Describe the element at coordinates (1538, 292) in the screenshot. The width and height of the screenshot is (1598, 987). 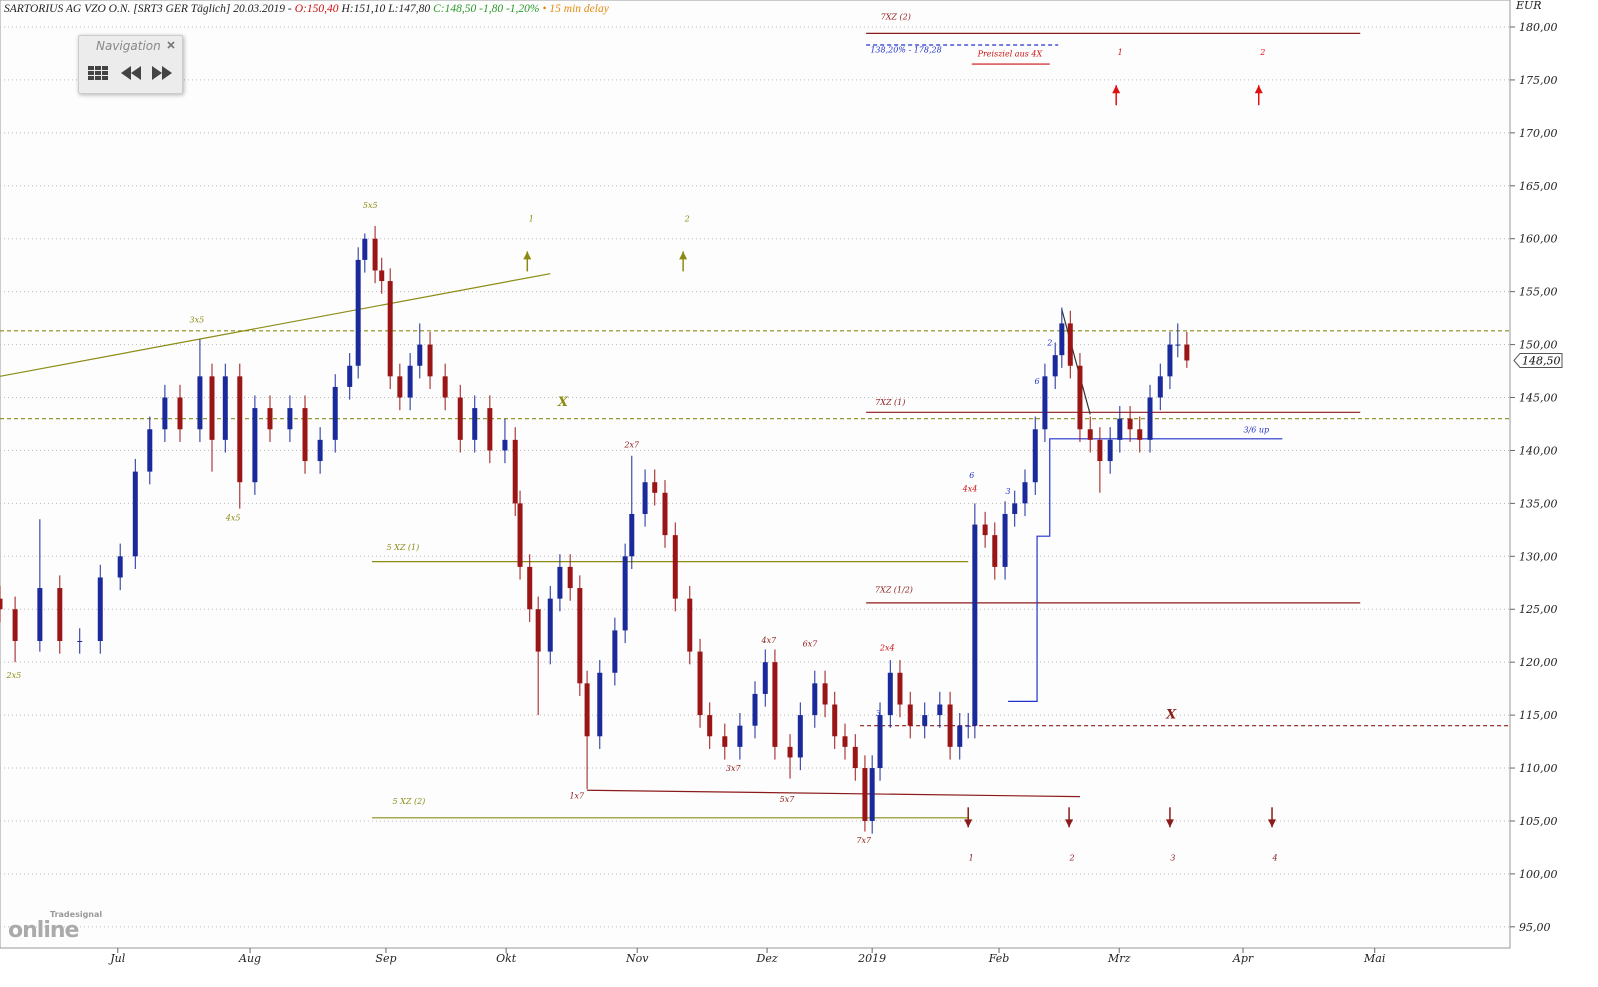
I see `y-tick-label: 155,00` at that location.